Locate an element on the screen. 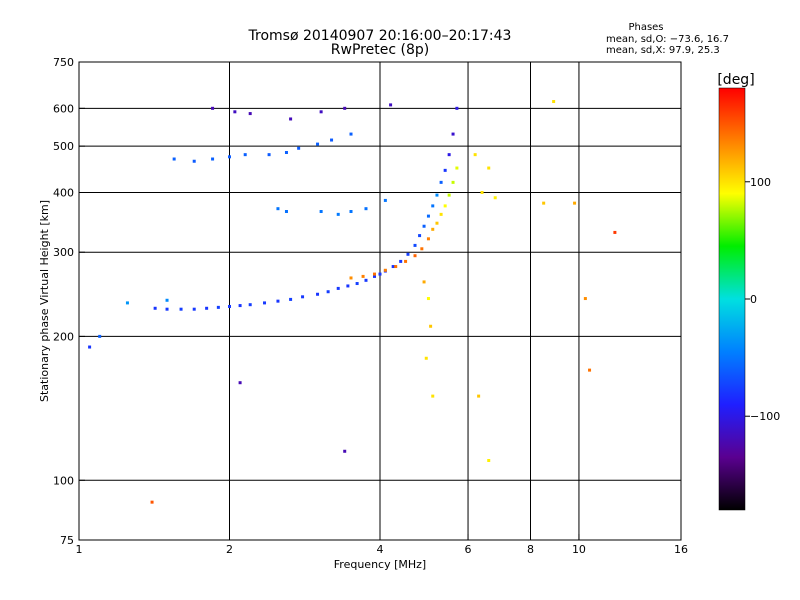 The image size is (800, 600). y-tick-label: 500 is located at coordinates (63, 146).